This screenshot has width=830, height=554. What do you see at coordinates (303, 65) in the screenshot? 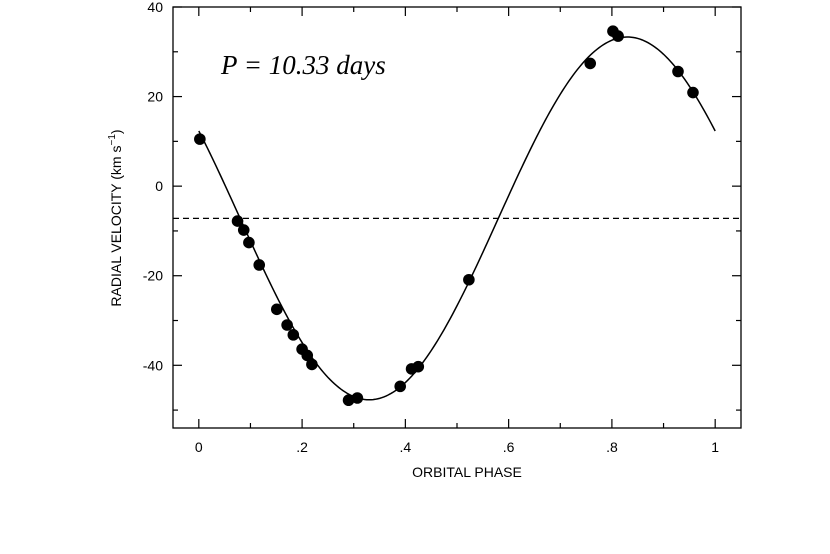
I see `period-annotation: P = 10.33 days` at bounding box center [303, 65].